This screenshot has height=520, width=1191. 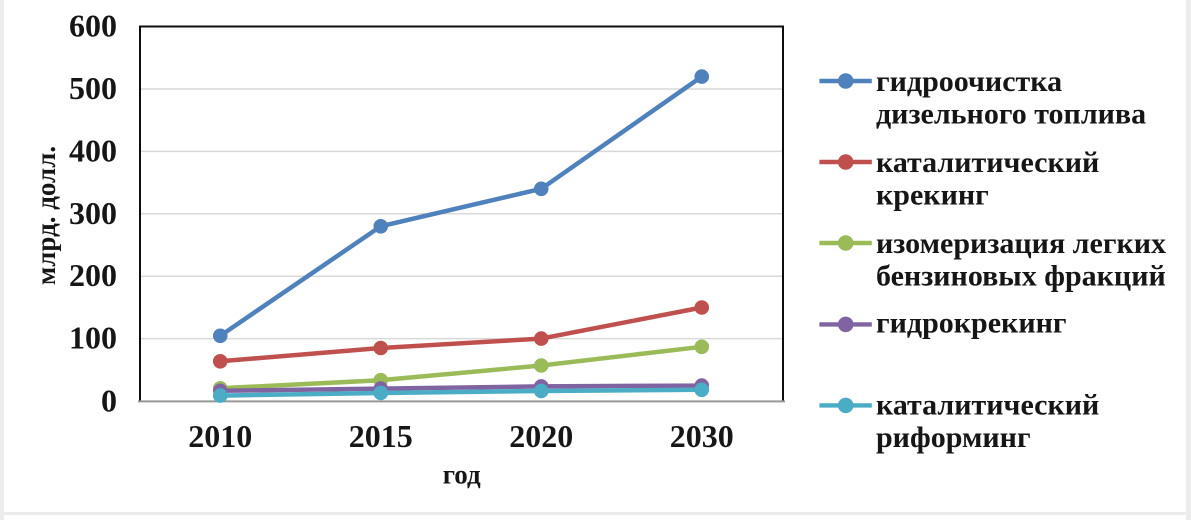 I want to click on svg-text: 2030, so click(x=702, y=436).